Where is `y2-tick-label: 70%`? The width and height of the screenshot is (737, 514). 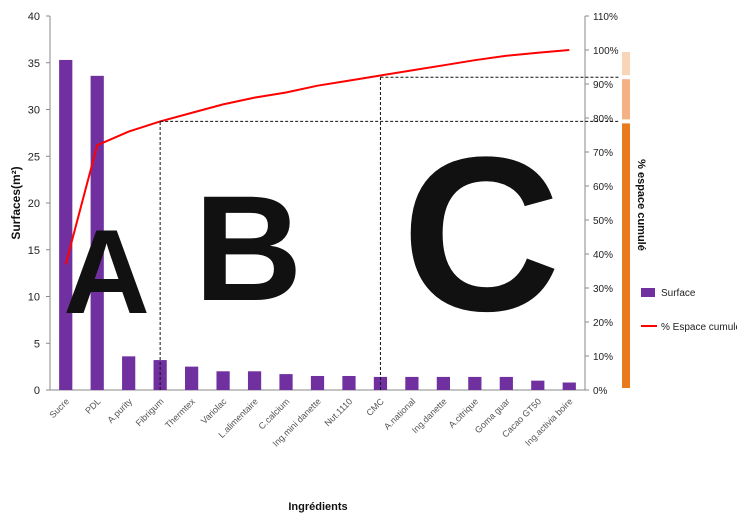 y2-tick-label: 70% is located at coordinates (603, 153).